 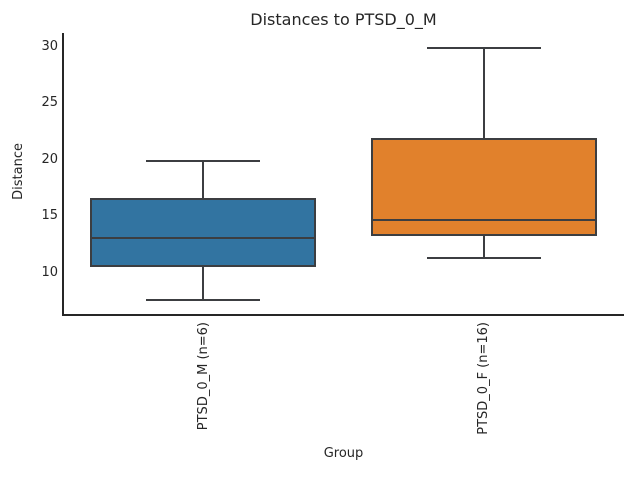 I want to click on x-tick-label: PTSD_0_M (n=6), so click(x=203, y=376).